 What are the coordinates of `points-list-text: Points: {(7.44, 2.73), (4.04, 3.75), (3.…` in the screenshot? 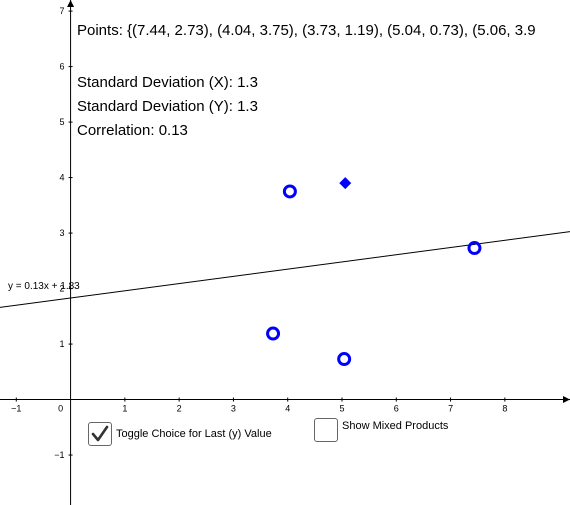 It's located at (306, 30).